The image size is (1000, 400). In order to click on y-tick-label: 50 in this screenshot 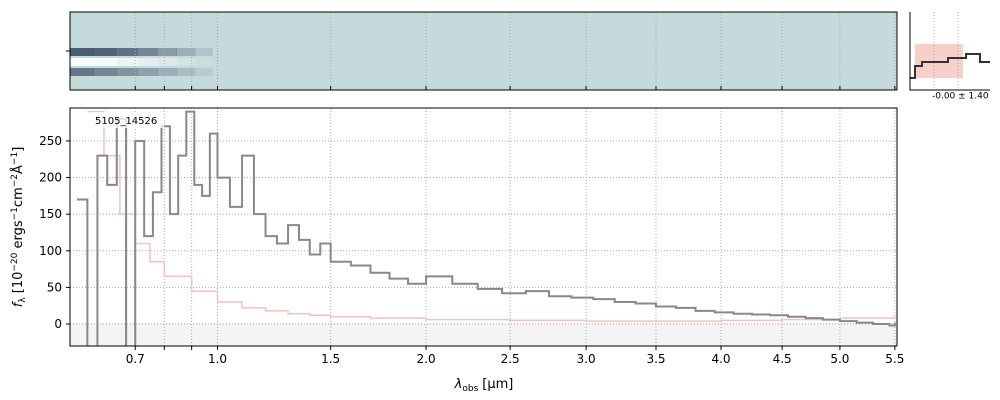, I will do `click(54, 287)`.